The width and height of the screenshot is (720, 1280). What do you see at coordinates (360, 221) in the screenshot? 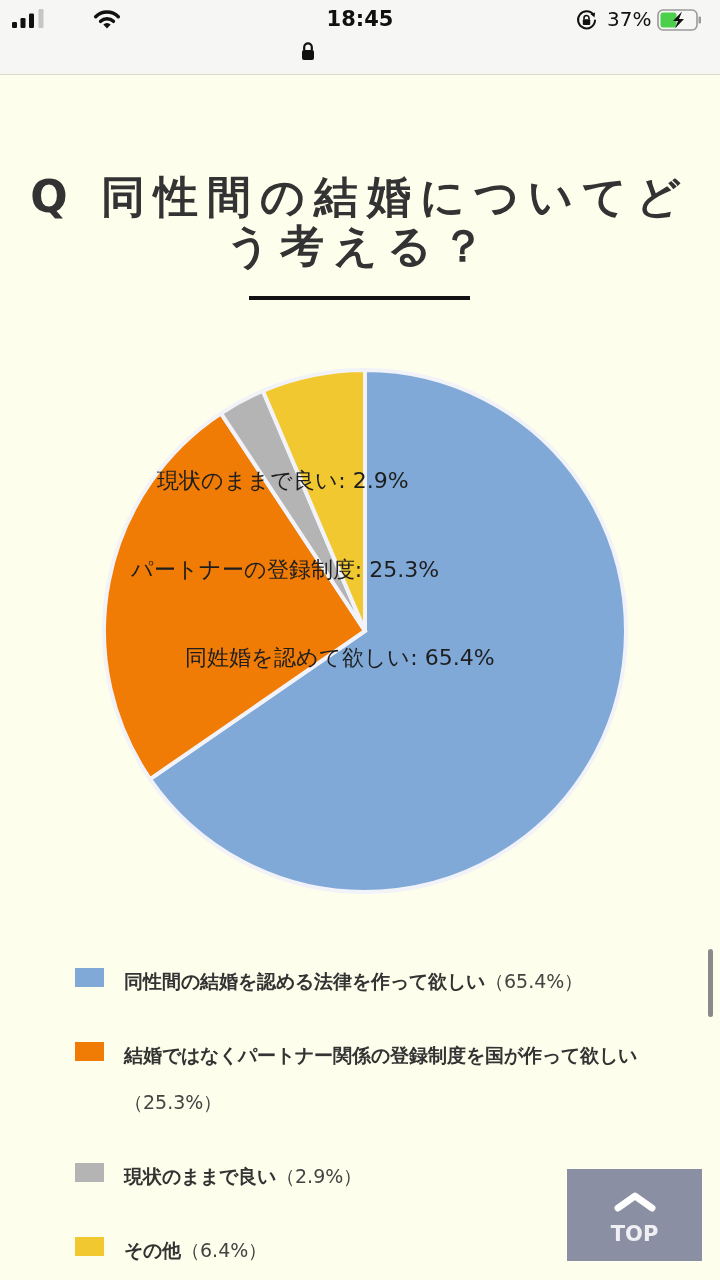
I see `chart-title: Q 同性間の結婚についてどう考える？` at bounding box center [360, 221].